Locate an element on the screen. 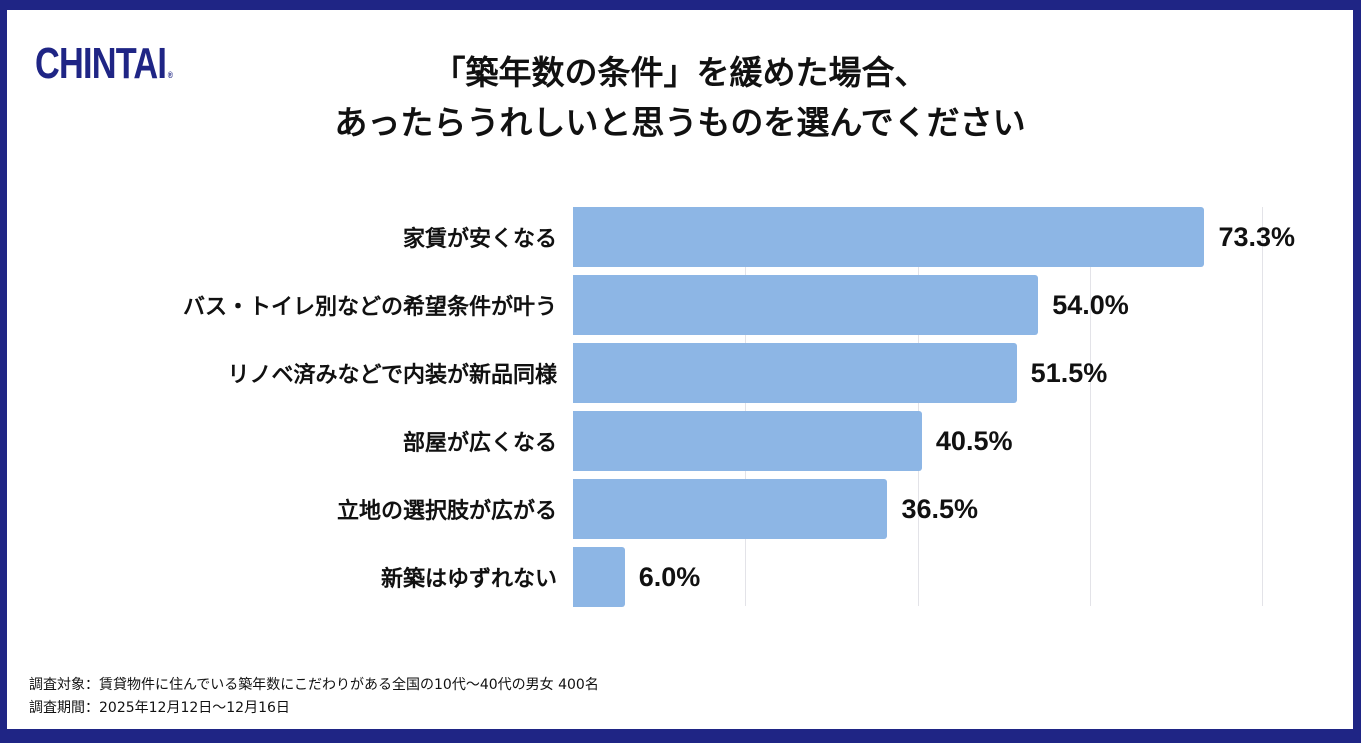 The image size is (1361, 743). value-label: 51.5% is located at coordinates (1069, 372).